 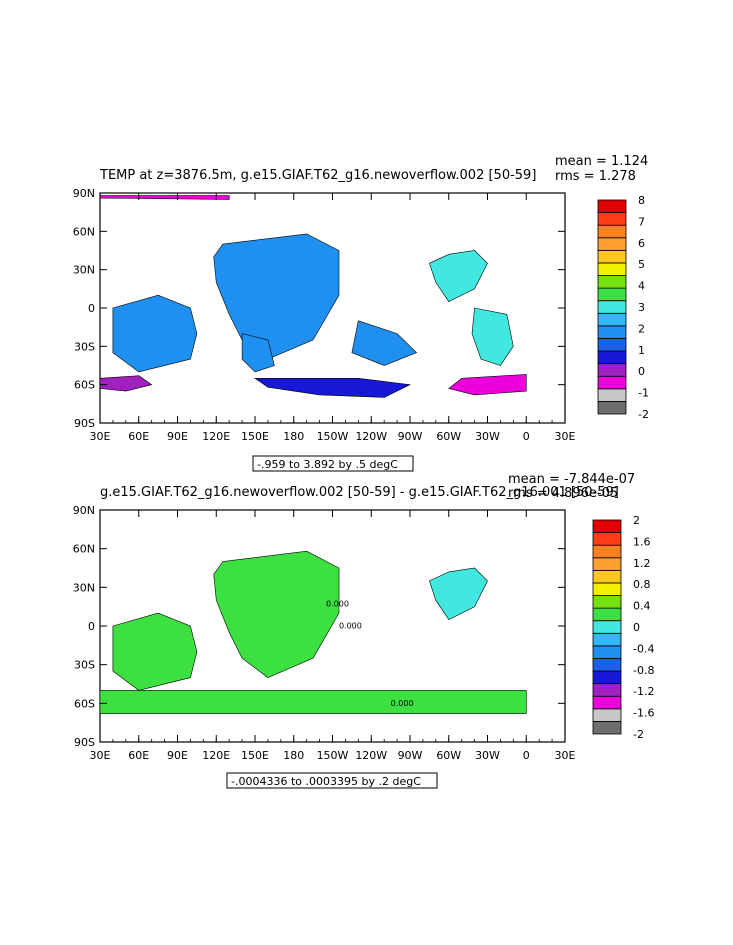 What do you see at coordinates (293, 755) in the screenshot?
I see `x-tick-label: 180` at bounding box center [293, 755].